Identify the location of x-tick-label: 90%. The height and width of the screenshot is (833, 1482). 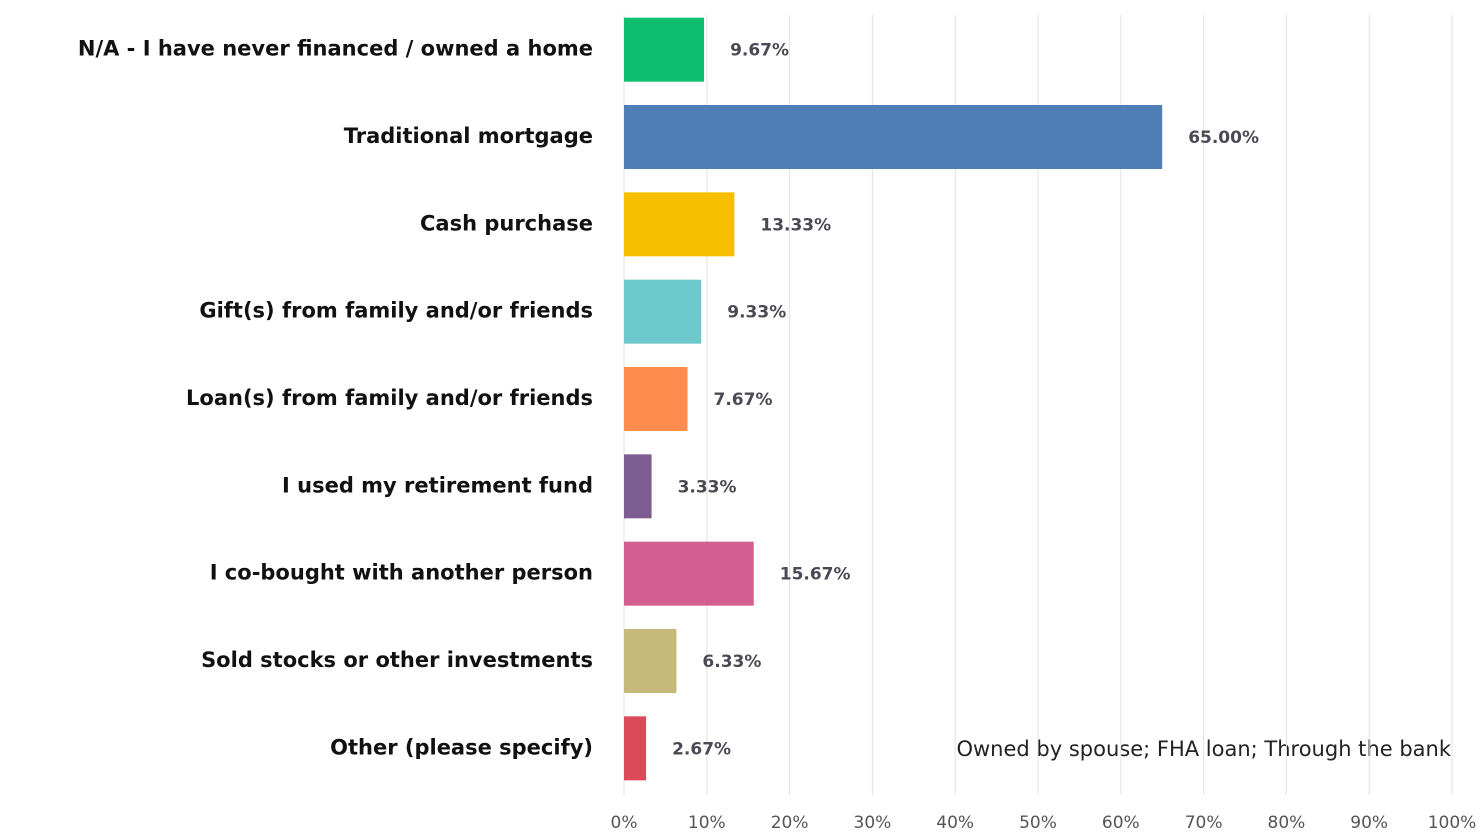
(1369, 823).